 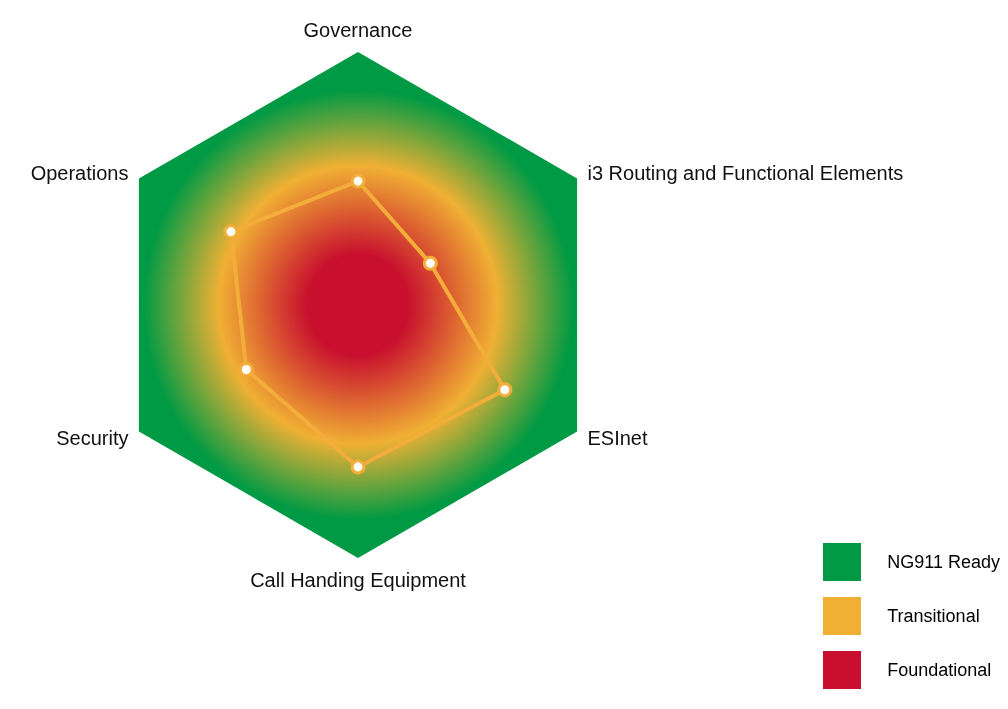 What do you see at coordinates (92, 437) in the screenshot?
I see `spoke-label: Security` at bounding box center [92, 437].